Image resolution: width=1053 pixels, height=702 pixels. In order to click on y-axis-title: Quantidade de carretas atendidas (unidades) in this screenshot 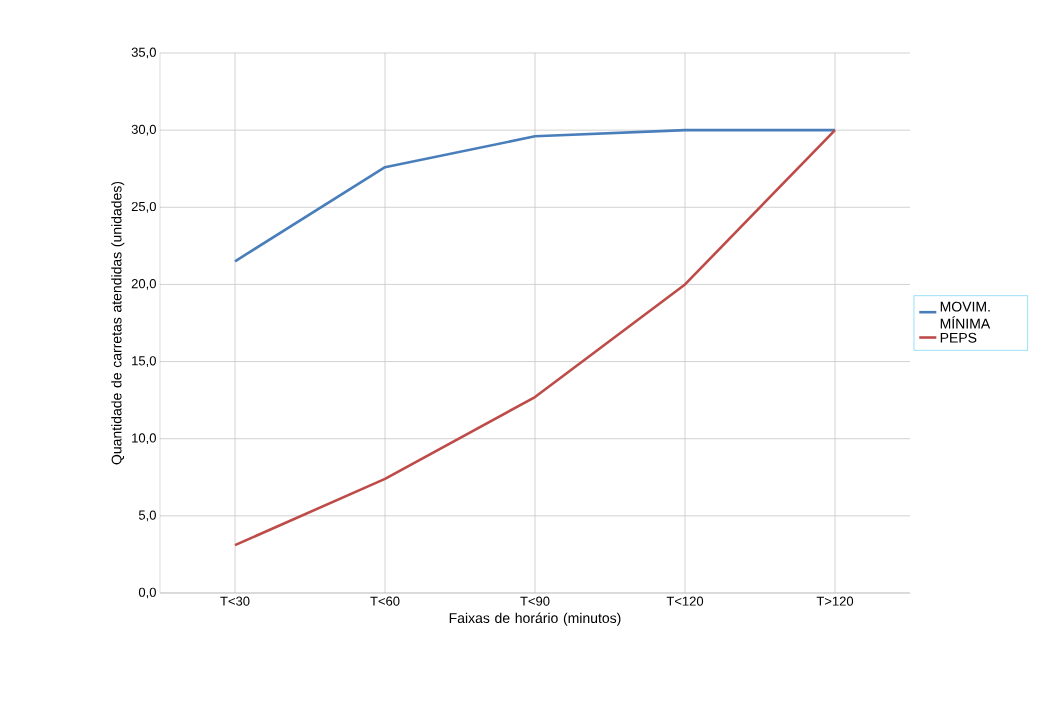, I will do `click(118, 323)`.